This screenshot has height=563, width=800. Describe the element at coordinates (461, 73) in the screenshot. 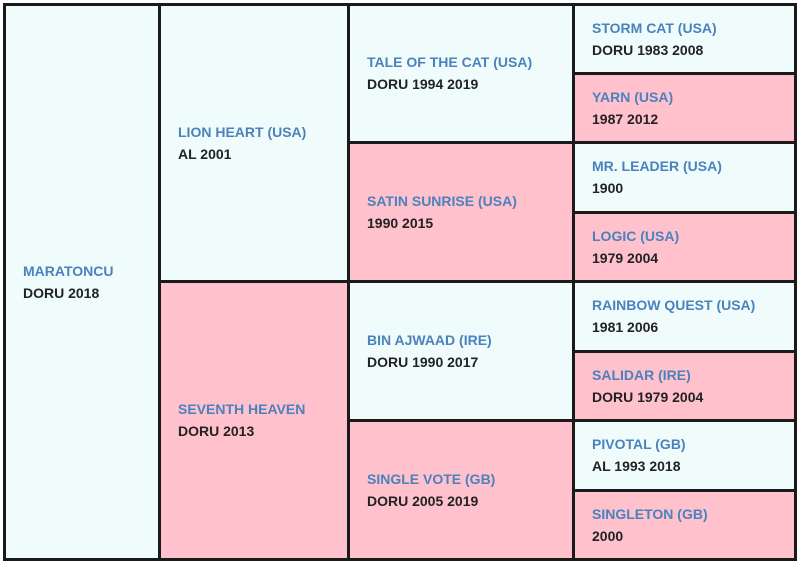

I see `pedigree-gen3-cell: TALE OF THE CAT (USA) DORU 1994 2019` at that location.